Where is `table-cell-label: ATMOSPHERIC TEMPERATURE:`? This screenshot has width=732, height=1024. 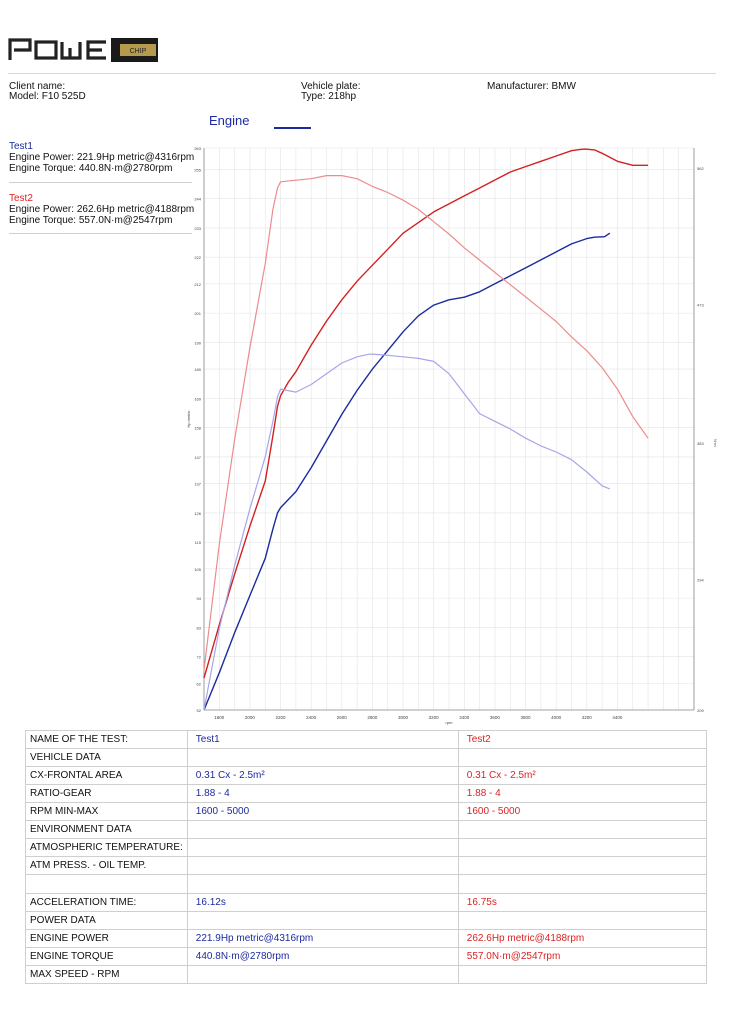
table-cell-label: ATMOSPHERIC TEMPERATURE: is located at coordinates (106, 847).